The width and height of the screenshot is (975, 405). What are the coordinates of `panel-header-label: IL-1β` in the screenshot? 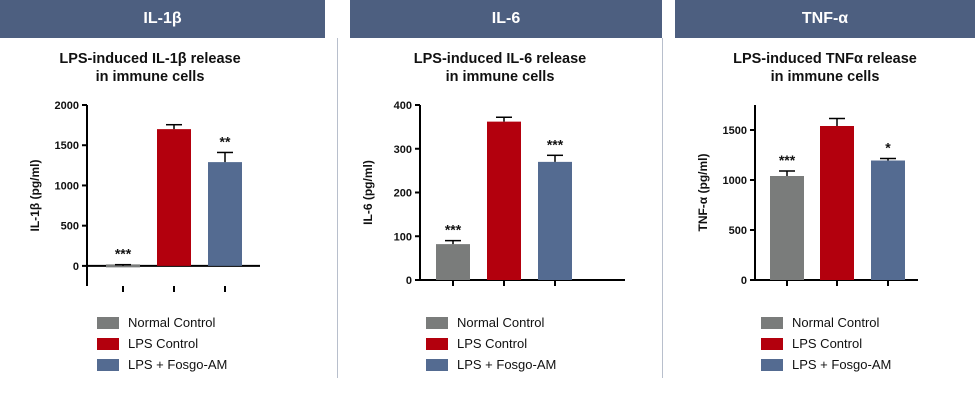 It's located at (162, 18).